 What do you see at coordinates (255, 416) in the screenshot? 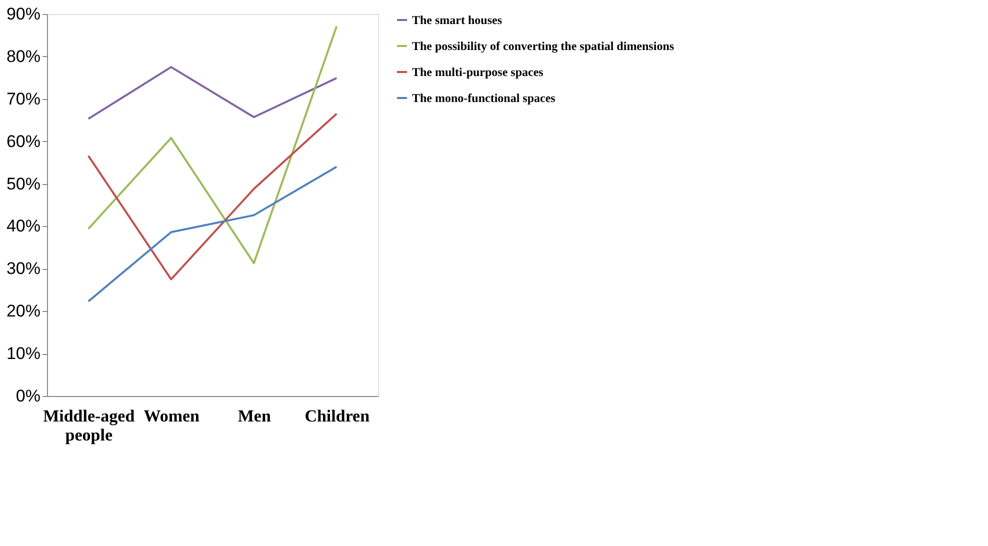
I see `x-tick-label: Men` at bounding box center [255, 416].